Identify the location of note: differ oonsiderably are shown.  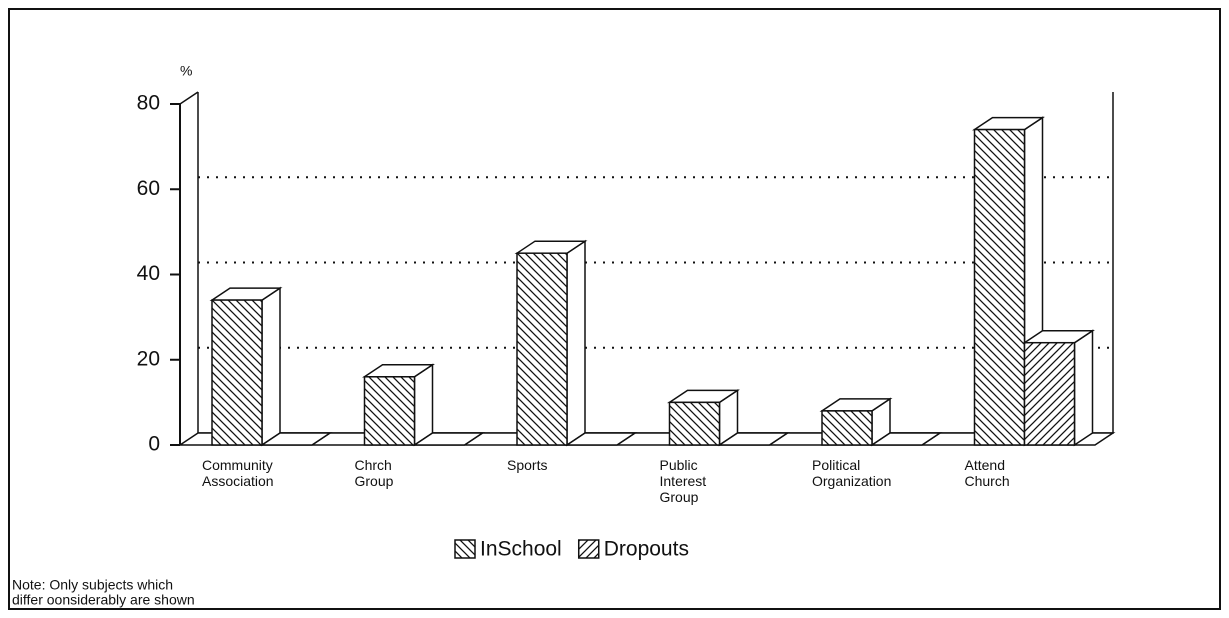
(103, 600).